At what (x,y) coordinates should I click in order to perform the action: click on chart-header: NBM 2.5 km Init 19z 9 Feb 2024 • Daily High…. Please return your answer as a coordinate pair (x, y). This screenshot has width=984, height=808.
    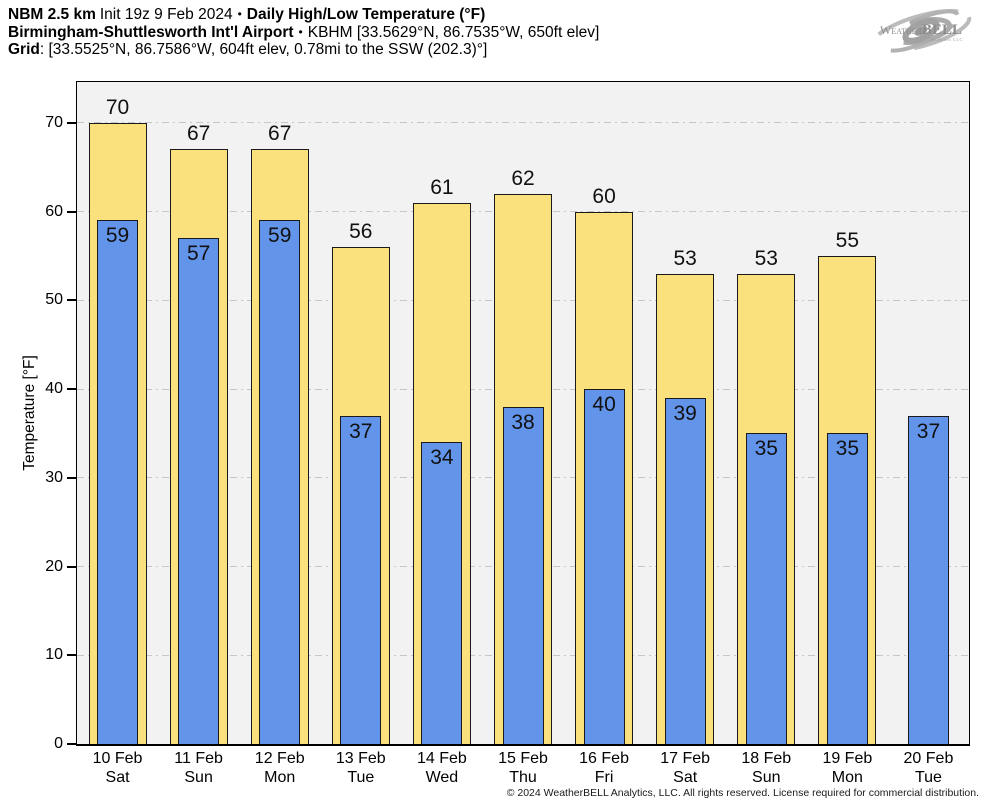
    Looking at the image, I should click on (303, 32).